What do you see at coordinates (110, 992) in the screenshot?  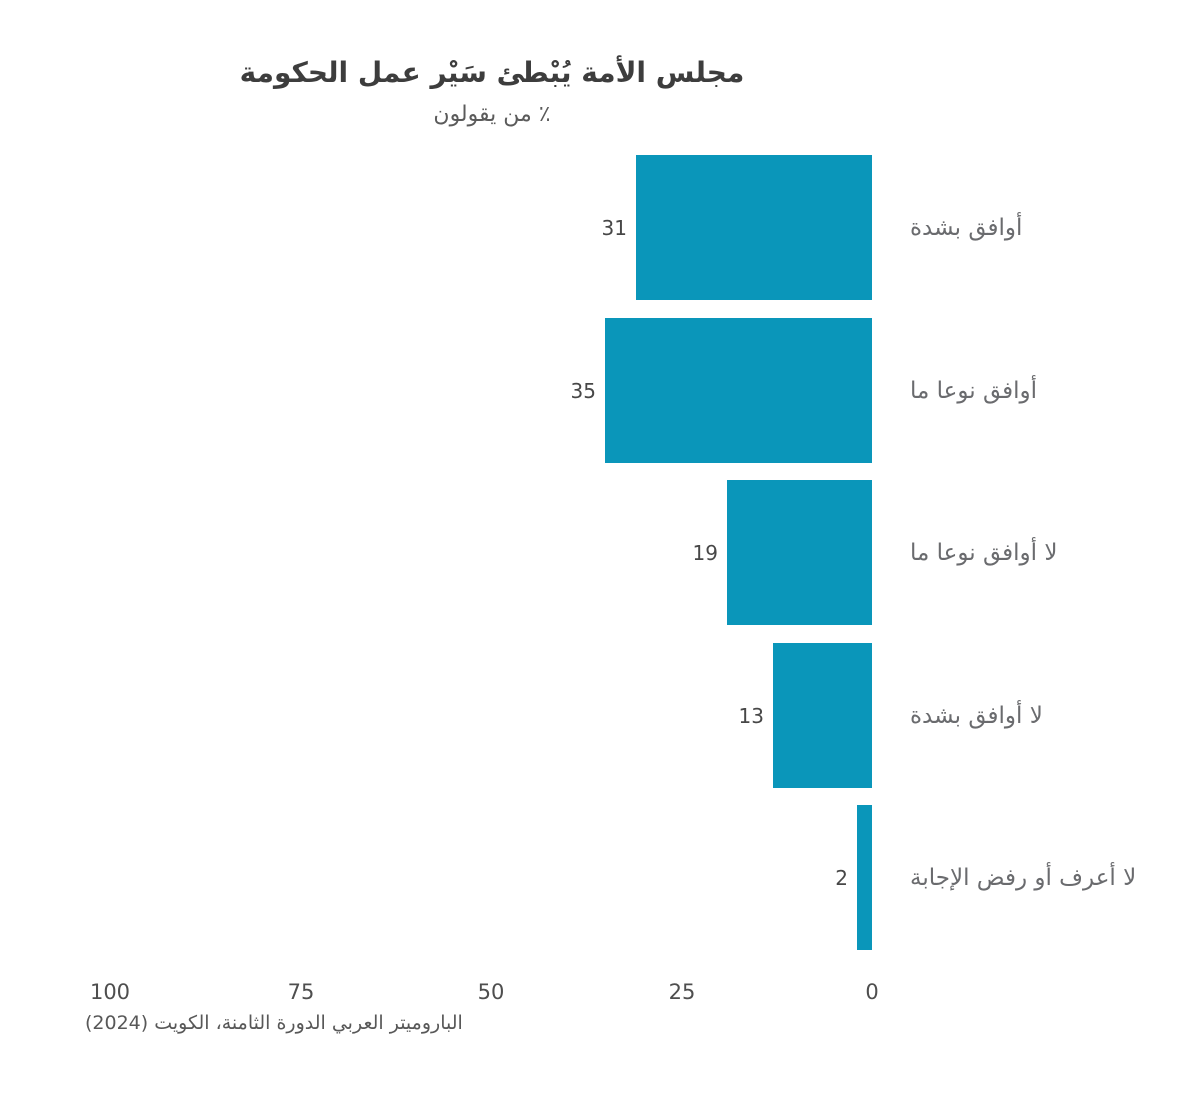 I see `x-tick-label: 100` at bounding box center [110, 992].